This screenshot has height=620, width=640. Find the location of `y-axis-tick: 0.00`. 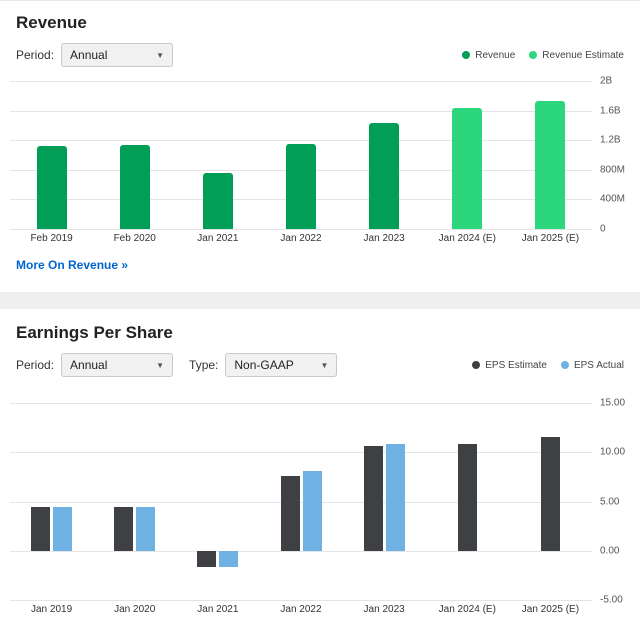

y-axis-tick: 0.00 is located at coordinates (610, 551).